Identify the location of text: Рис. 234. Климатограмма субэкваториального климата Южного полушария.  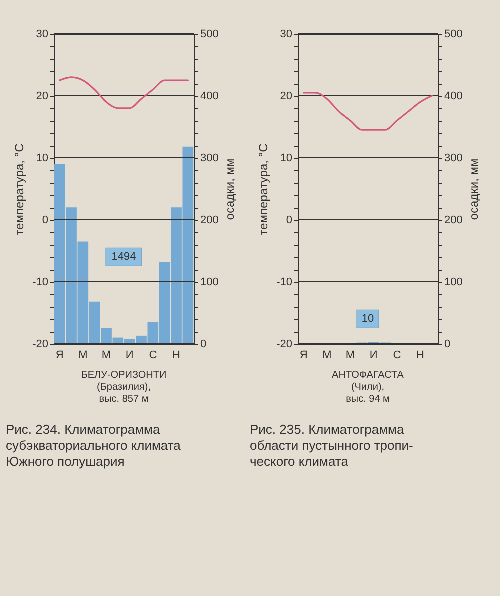
(94, 445).